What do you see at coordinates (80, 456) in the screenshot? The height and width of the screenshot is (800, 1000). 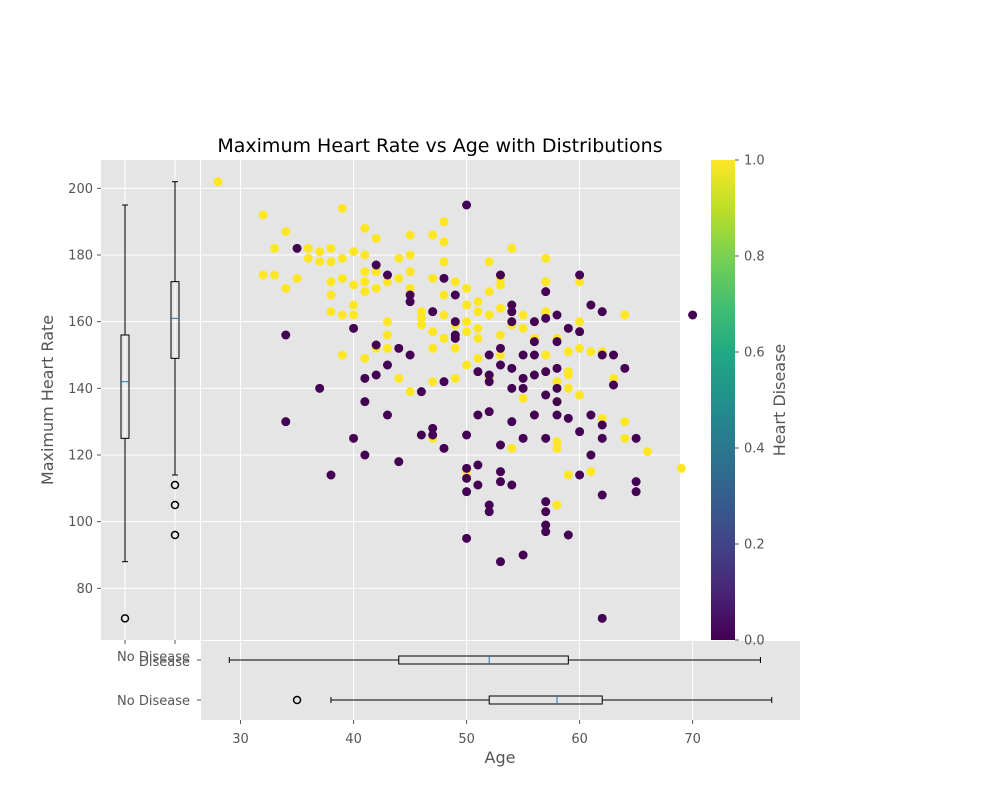 I see `y-tick-label: 120` at bounding box center [80, 456].